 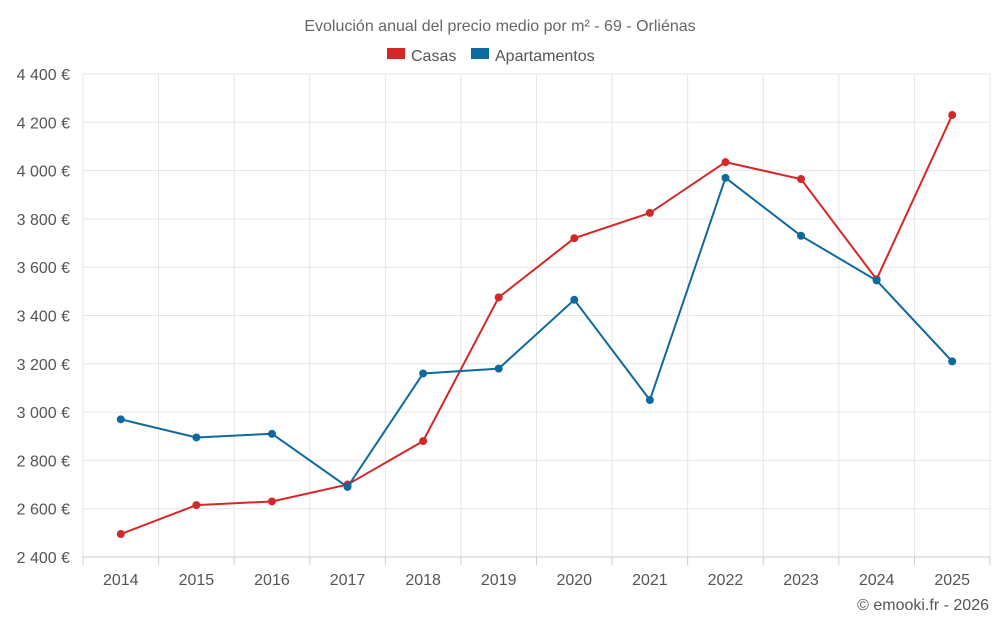 I want to click on x-tick-label-2016: 2016, so click(x=272, y=580).